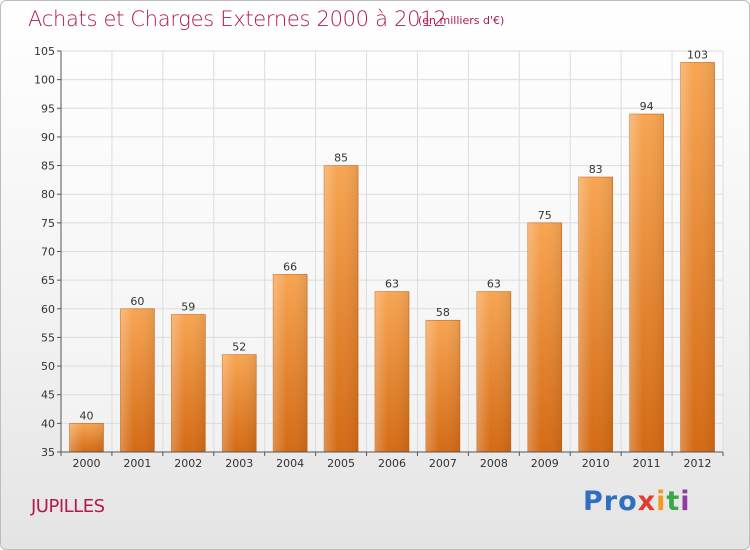 This screenshot has height=550, width=750. What do you see at coordinates (48, 252) in the screenshot?
I see `y-tick-label: 70` at bounding box center [48, 252].